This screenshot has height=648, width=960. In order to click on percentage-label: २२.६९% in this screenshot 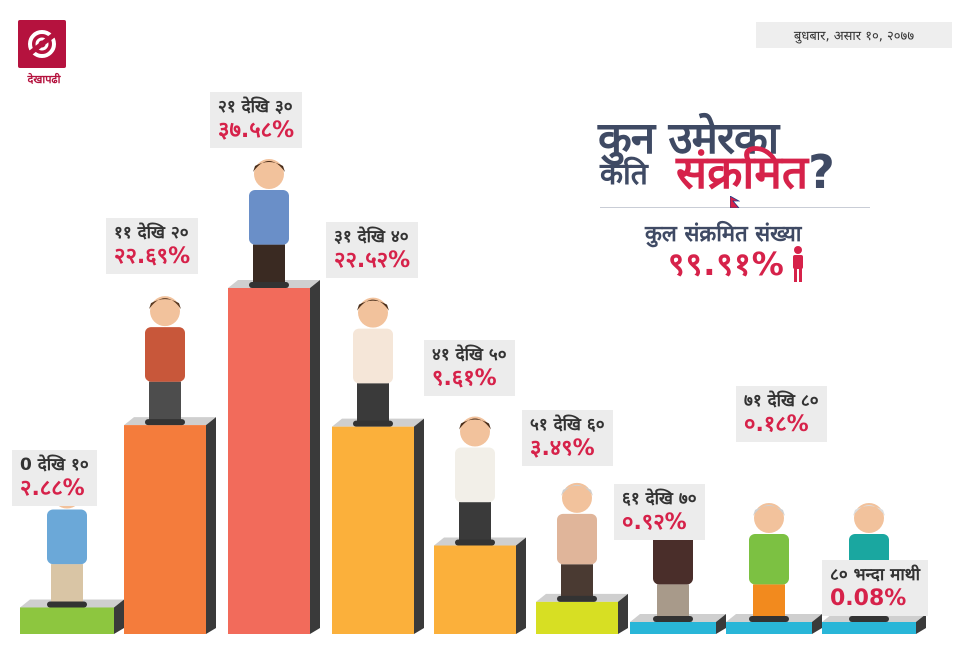, I will do `click(152, 256)`.